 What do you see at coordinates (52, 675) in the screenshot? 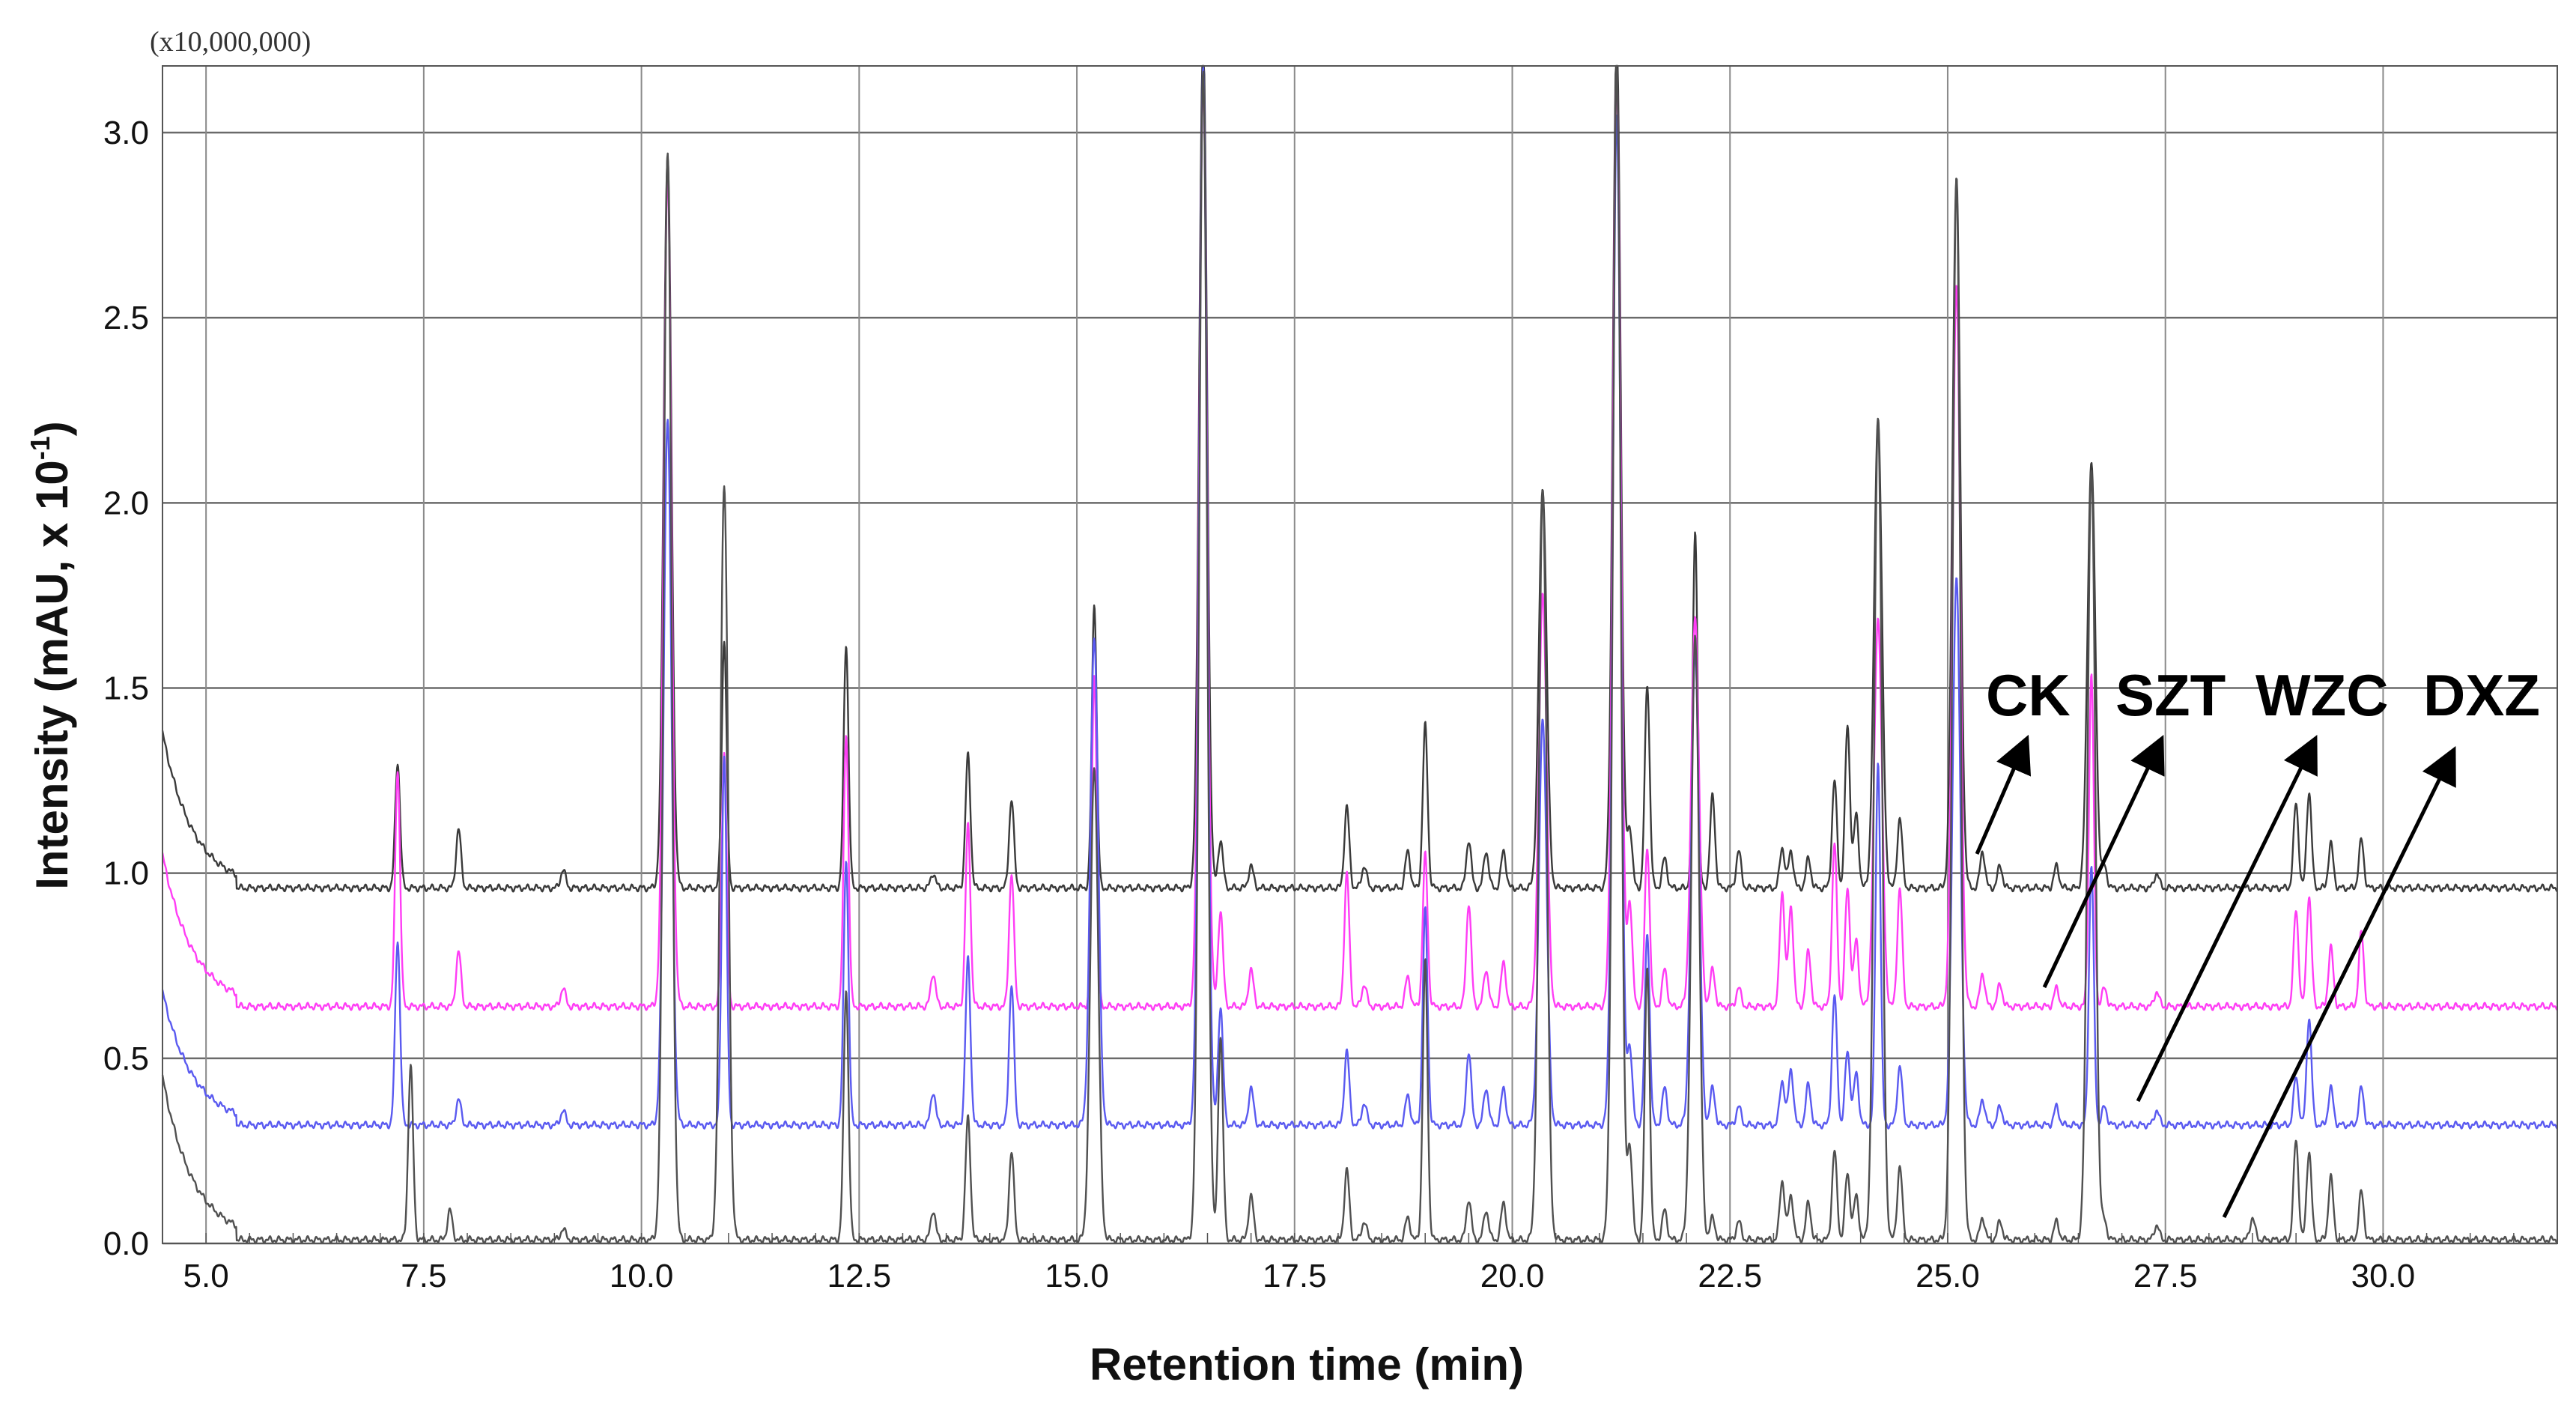
I see `y-axis-title-main: Intensity (mAU, x 10` at bounding box center [52, 675].